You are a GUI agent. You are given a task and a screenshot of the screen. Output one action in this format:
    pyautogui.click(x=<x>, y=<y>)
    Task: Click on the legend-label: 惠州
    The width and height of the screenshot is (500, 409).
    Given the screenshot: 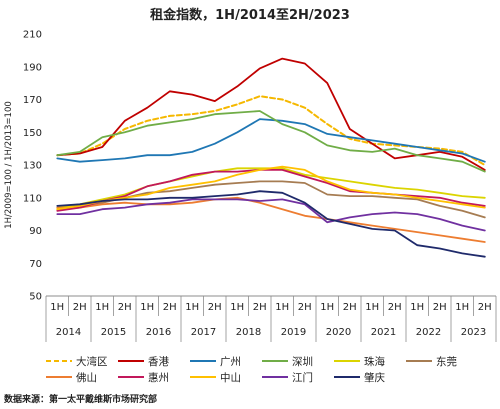 What is the action you would take?
    pyautogui.click(x=158, y=377)
    